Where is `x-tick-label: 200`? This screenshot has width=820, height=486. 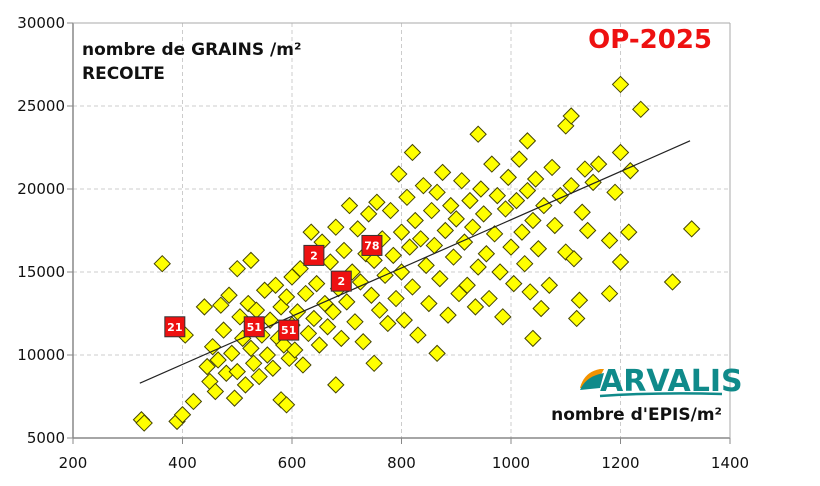
x-tick-label: 200 is located at coordinates (73, 463).